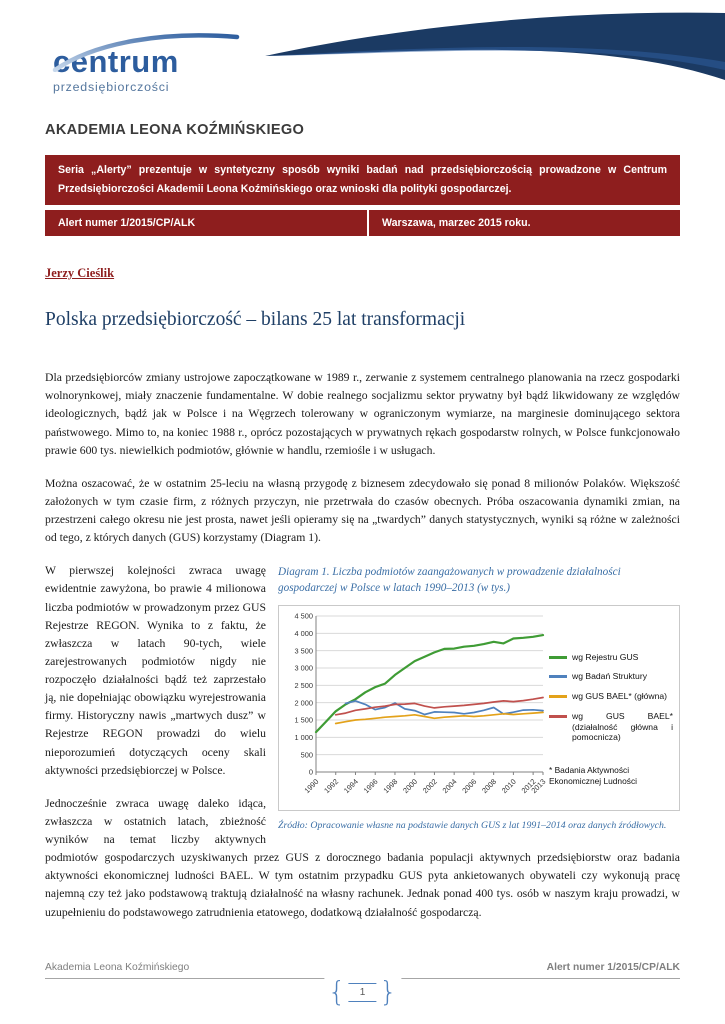 The height and width of the screenshot is (1024, 725). Describe the element at coordinates (524, 223) in the screenshot. I see `alert-place-date: Warszawa, marzec 2015 roku.` at that location.